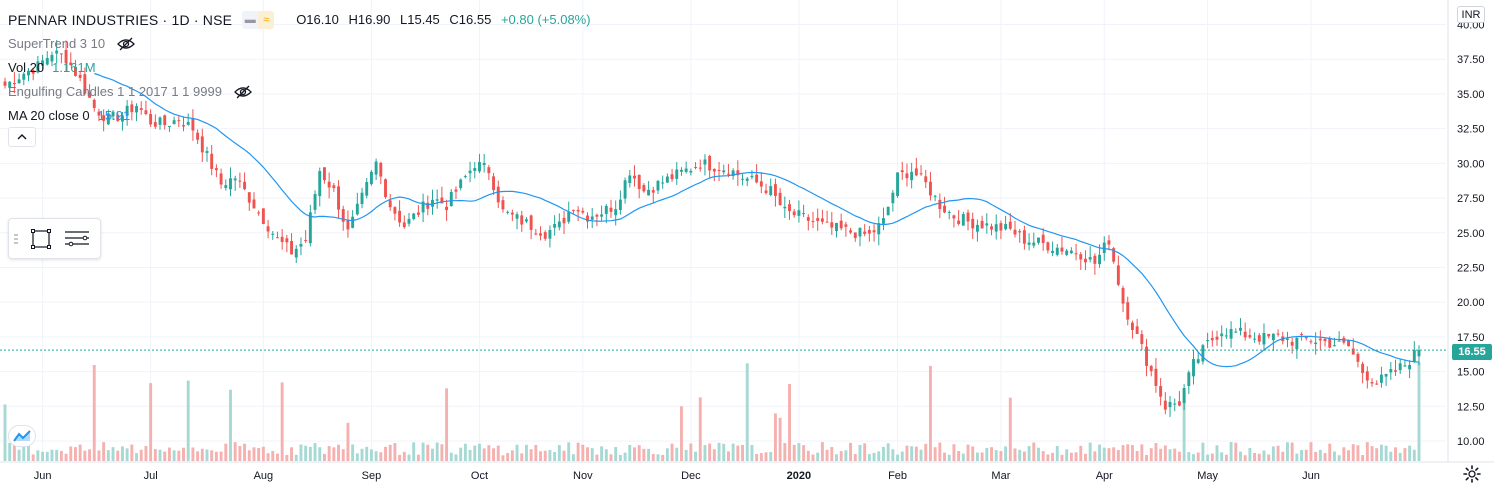 The image size is (1494, 487). Describe the element at coordinates (470, 19) in the screenshot. I see `close-value: C16.55` at that location.